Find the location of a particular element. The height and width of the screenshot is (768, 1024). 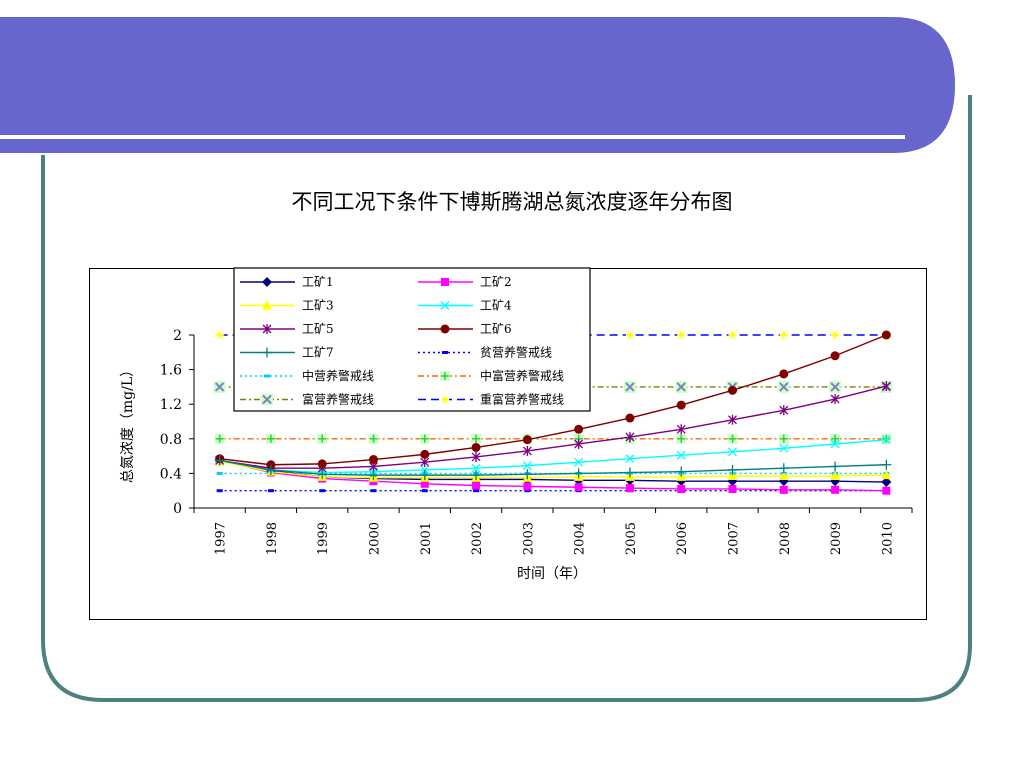

x-tick-label: 2010 is located at coordinates (887, 538).